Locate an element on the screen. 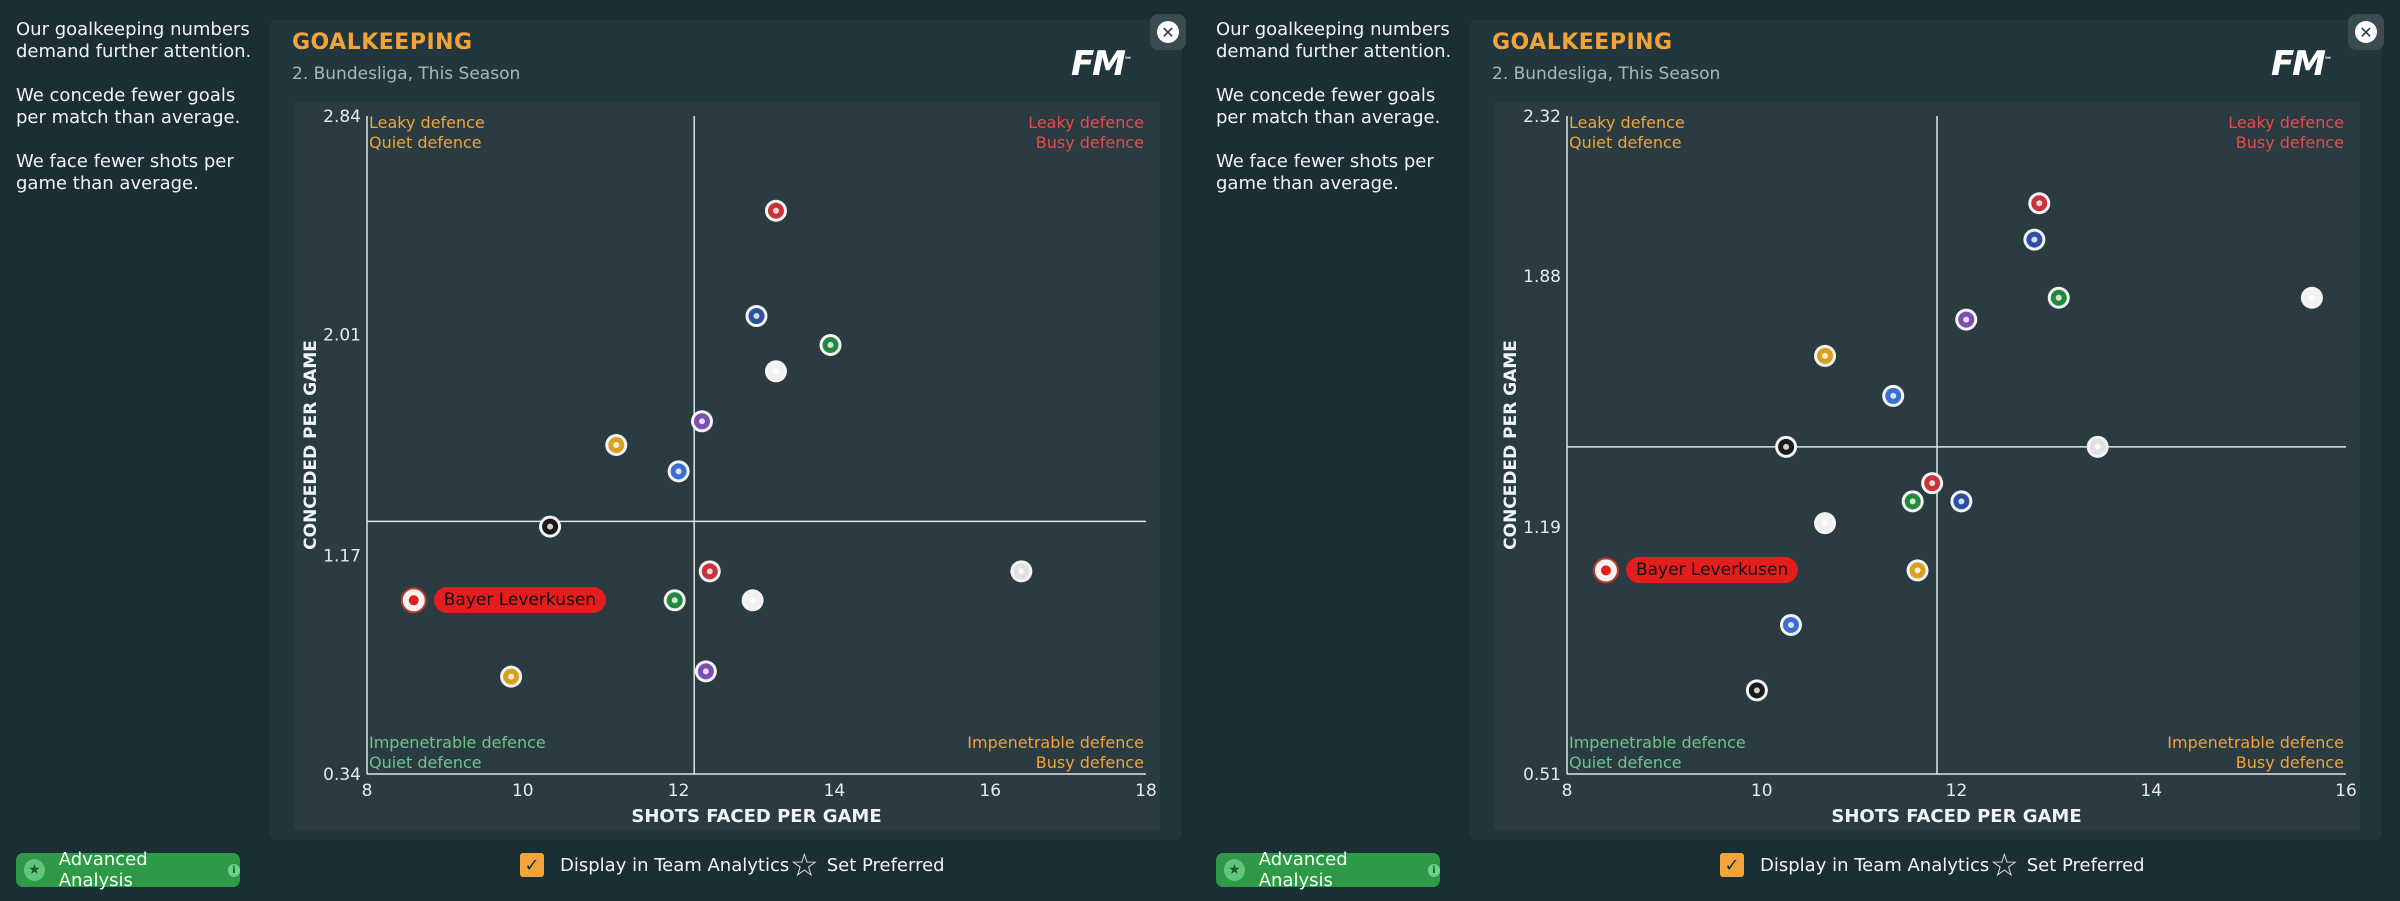 The height and width of the screenshot is (901, 2400). x-axis-title: SHOTS FACED PER GAME is located at coordinates (1956, 816).